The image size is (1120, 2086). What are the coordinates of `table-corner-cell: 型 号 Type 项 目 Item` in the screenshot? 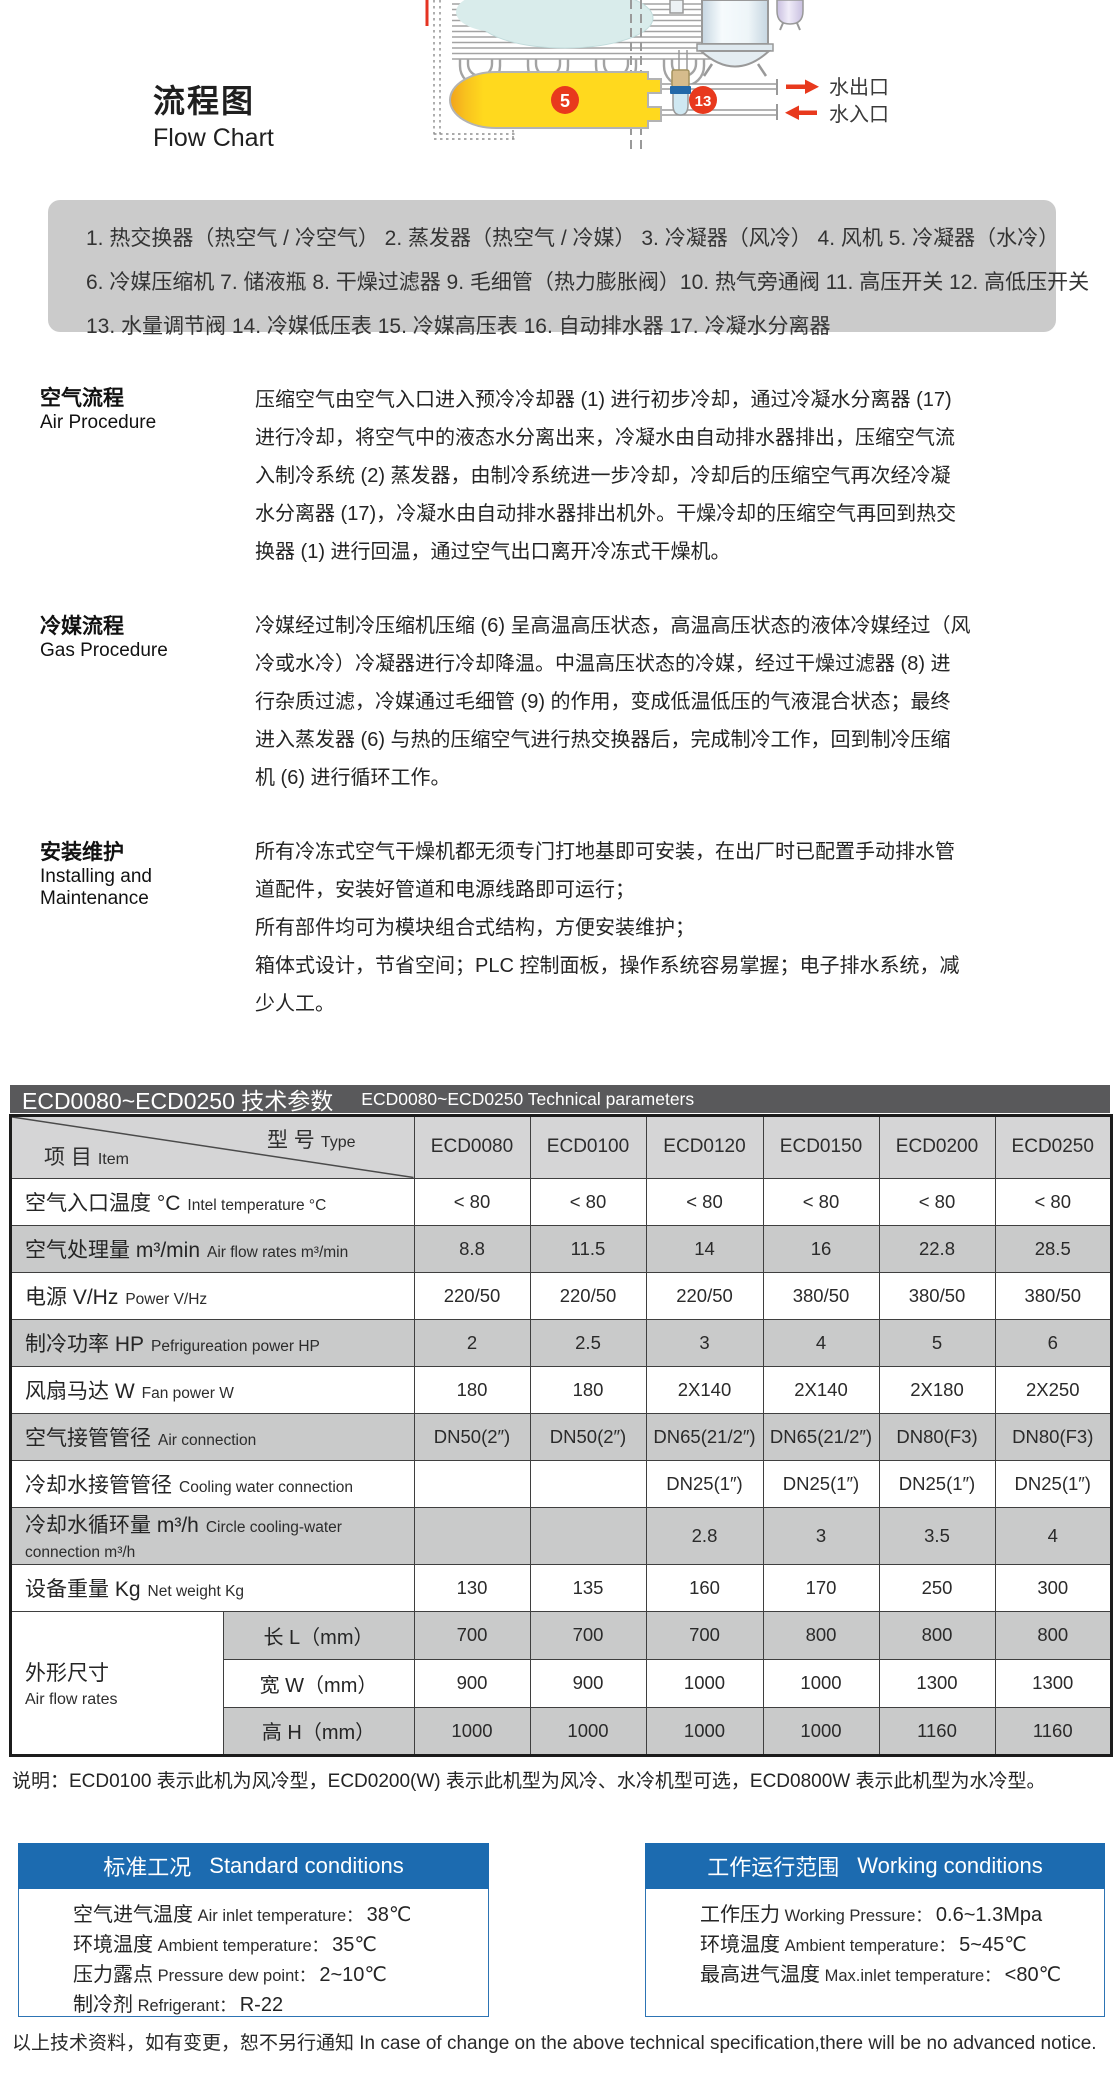 It's located at (212, 1147).